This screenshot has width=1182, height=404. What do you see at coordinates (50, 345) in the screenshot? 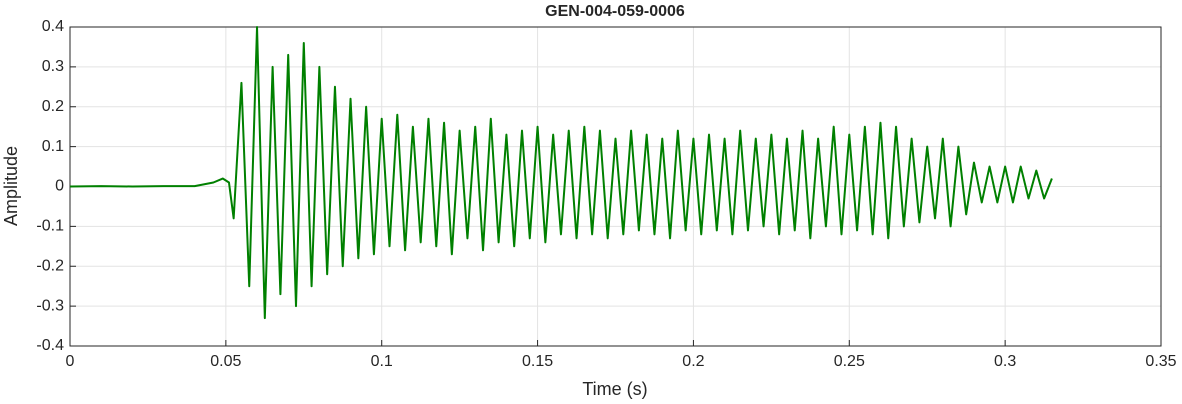
I see `y-tick-label: -0.4` at bounding box center [50, 345].